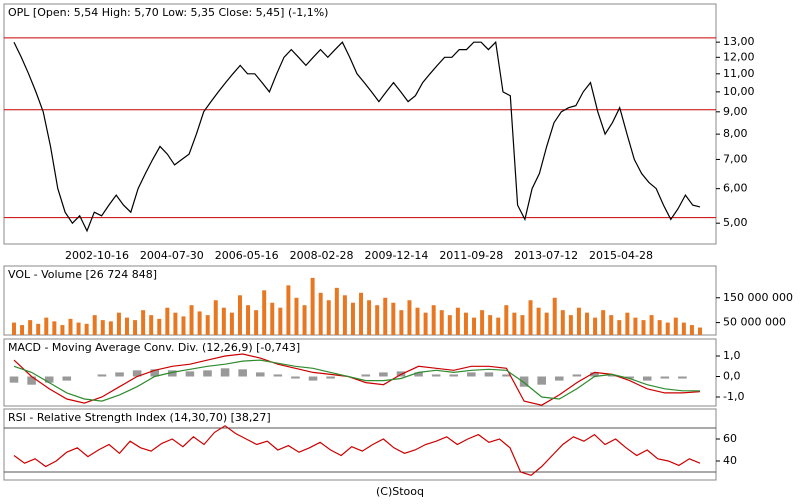 The height and width of the screenshot is (504, 800). What do you see at coordinates (735, 111) in the screenshot?
I see `y-tick-label: 9,00` at bounding box center [735, 111].